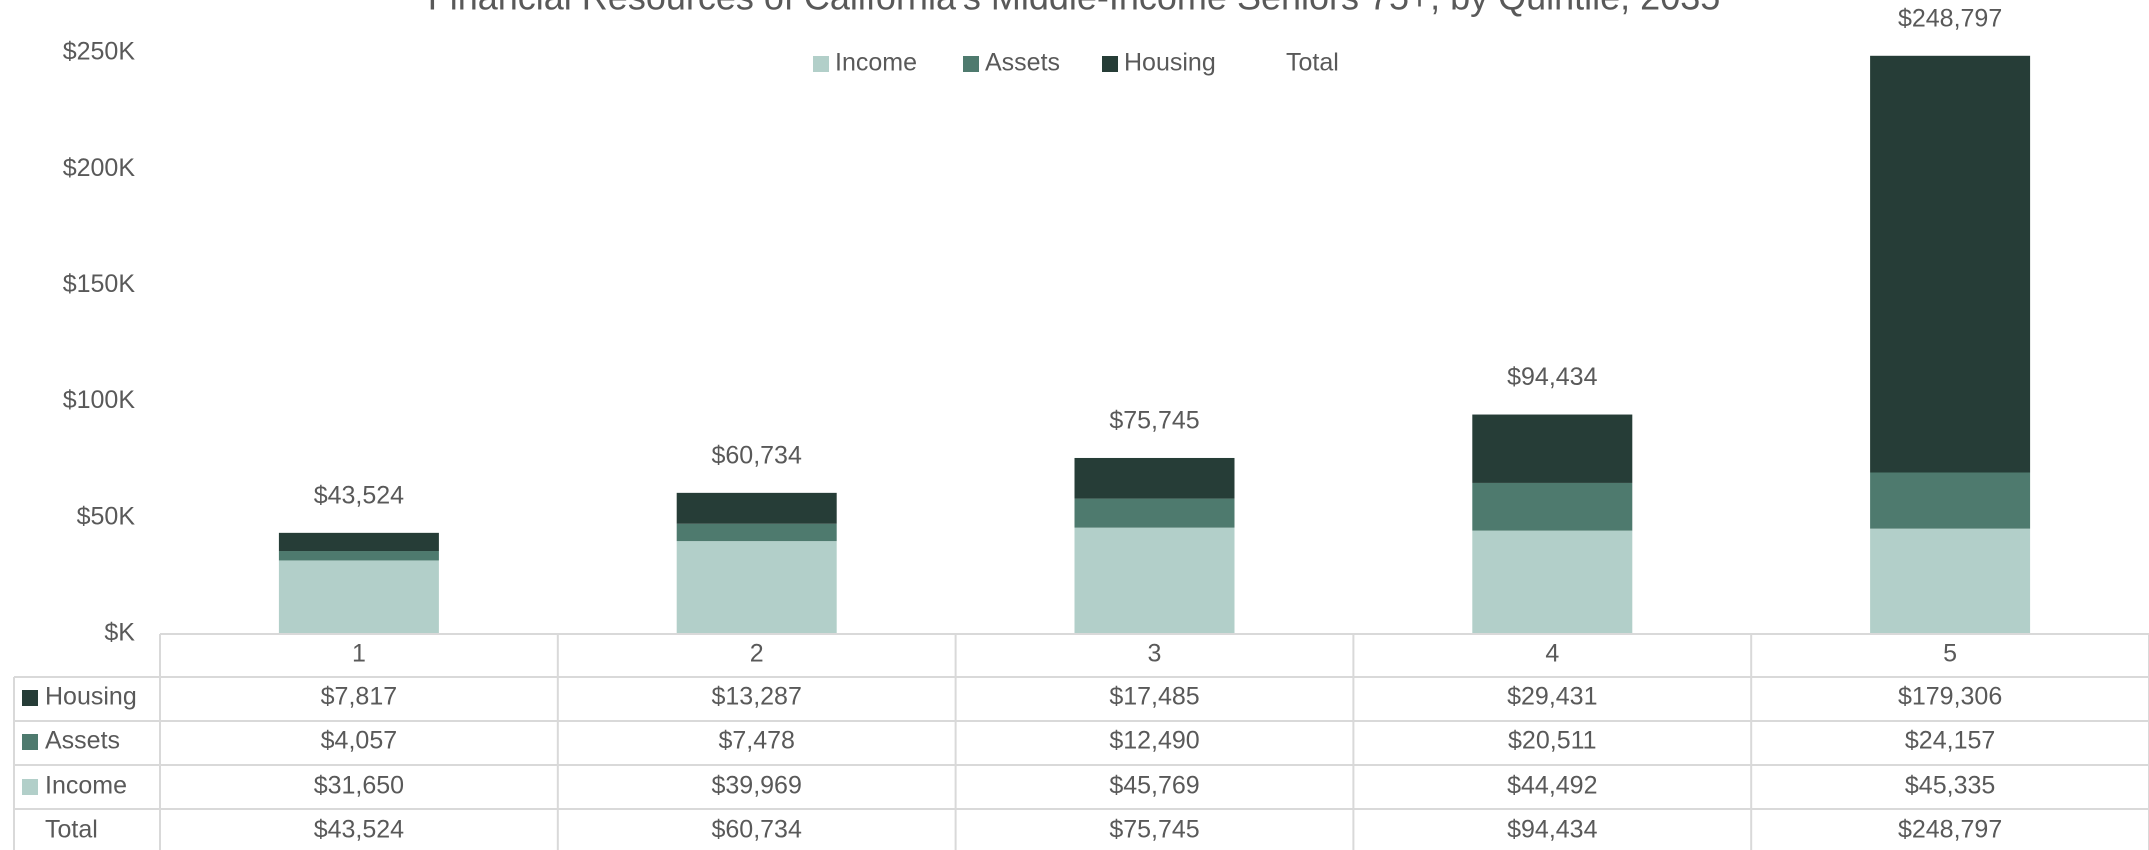 This screenshot has height=850, width=2149. I want to click on table-cell: $248,797, so click(1950, 830).